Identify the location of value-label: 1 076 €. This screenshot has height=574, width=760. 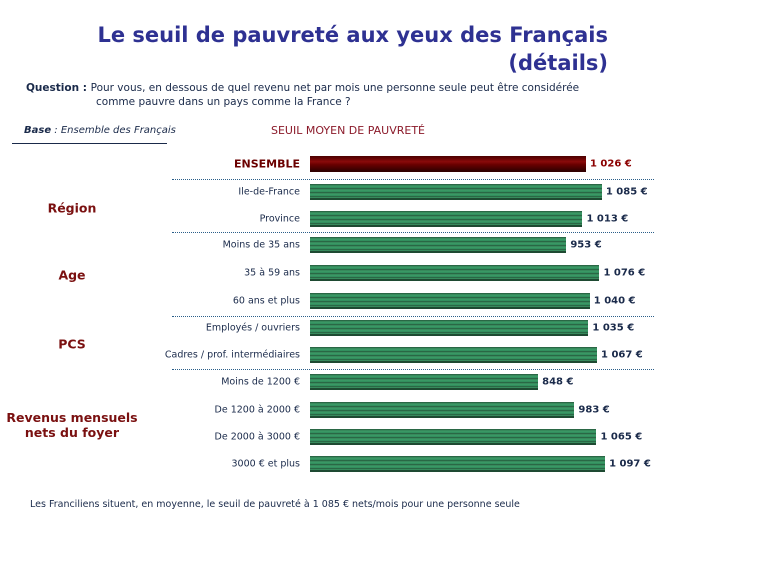
(624, 273).